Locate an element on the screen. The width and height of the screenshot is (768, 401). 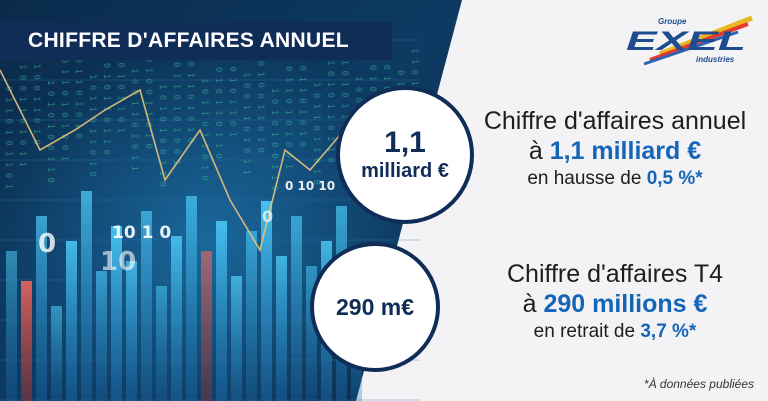
annual-badge-unit: milliard € is located at coordinates (405, 171).